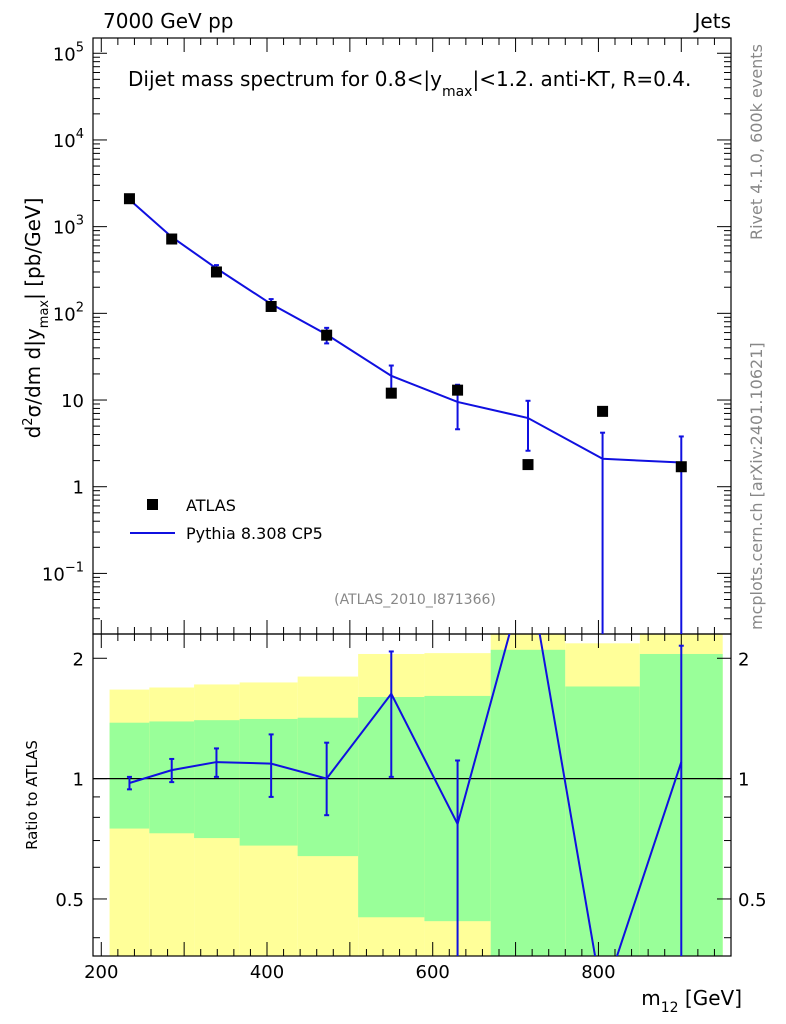 The width and height of the screenshot is (786, 1024). What do you see at coordinates (581, 79) in the screenshot?
I see `title-part-3: |<1.2. anti-KT, R=0.4.` at bounding box center [581, 79].